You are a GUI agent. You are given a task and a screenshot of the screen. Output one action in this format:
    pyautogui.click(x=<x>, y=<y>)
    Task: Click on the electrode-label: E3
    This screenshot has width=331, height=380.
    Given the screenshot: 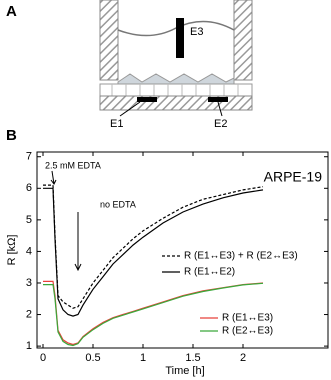 What is the action you would take?
    pyautogui.click(x=196, y=32)
    